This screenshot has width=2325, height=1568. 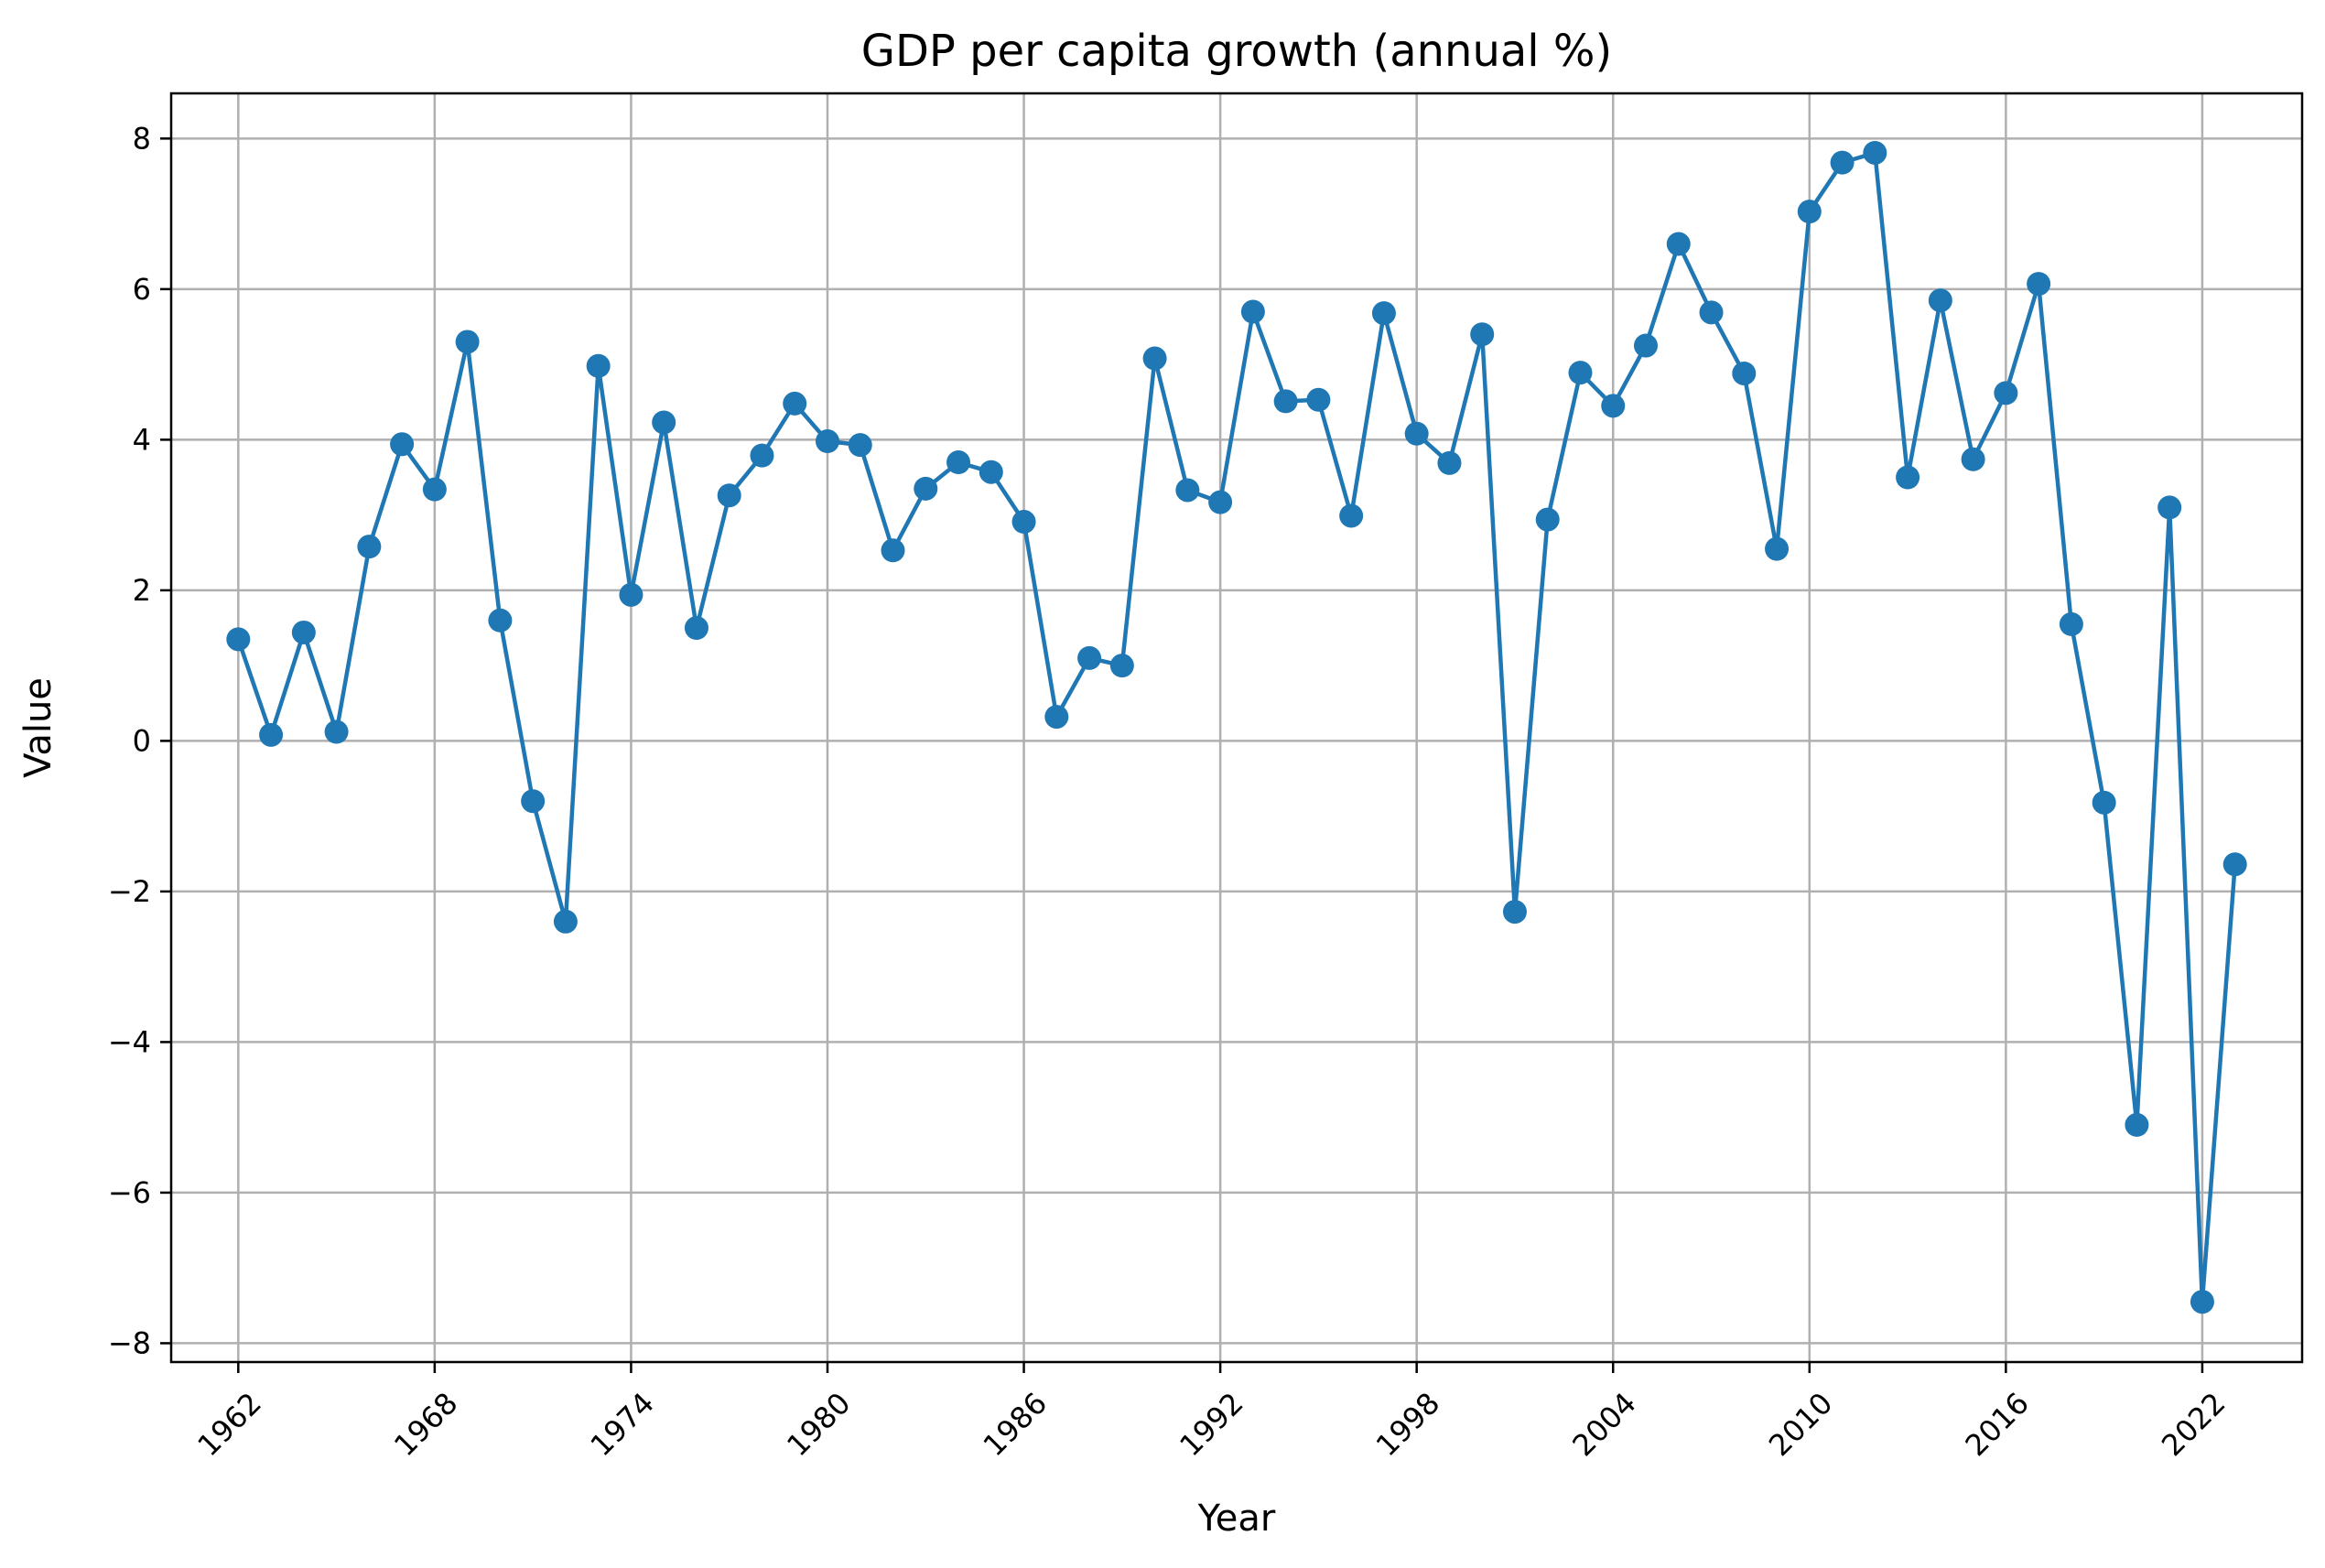 I want to click on y-tick-label: −2, so click(x=129, y=892).